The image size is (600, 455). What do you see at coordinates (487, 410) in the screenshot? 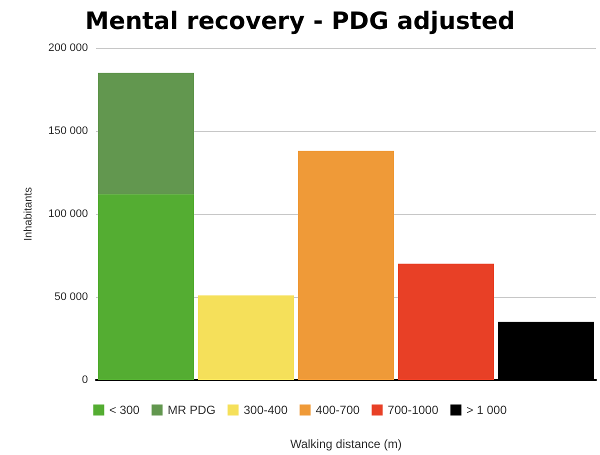
I see `legend-label: > 1 000` at bounding box center [487, 410].